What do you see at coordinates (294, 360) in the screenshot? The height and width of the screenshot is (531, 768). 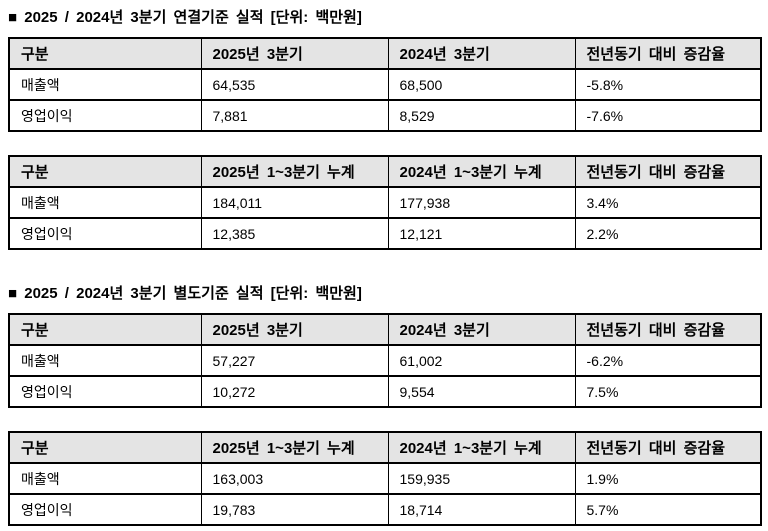 I see `value-2025: 57,227` at bounding box center [294, 360].